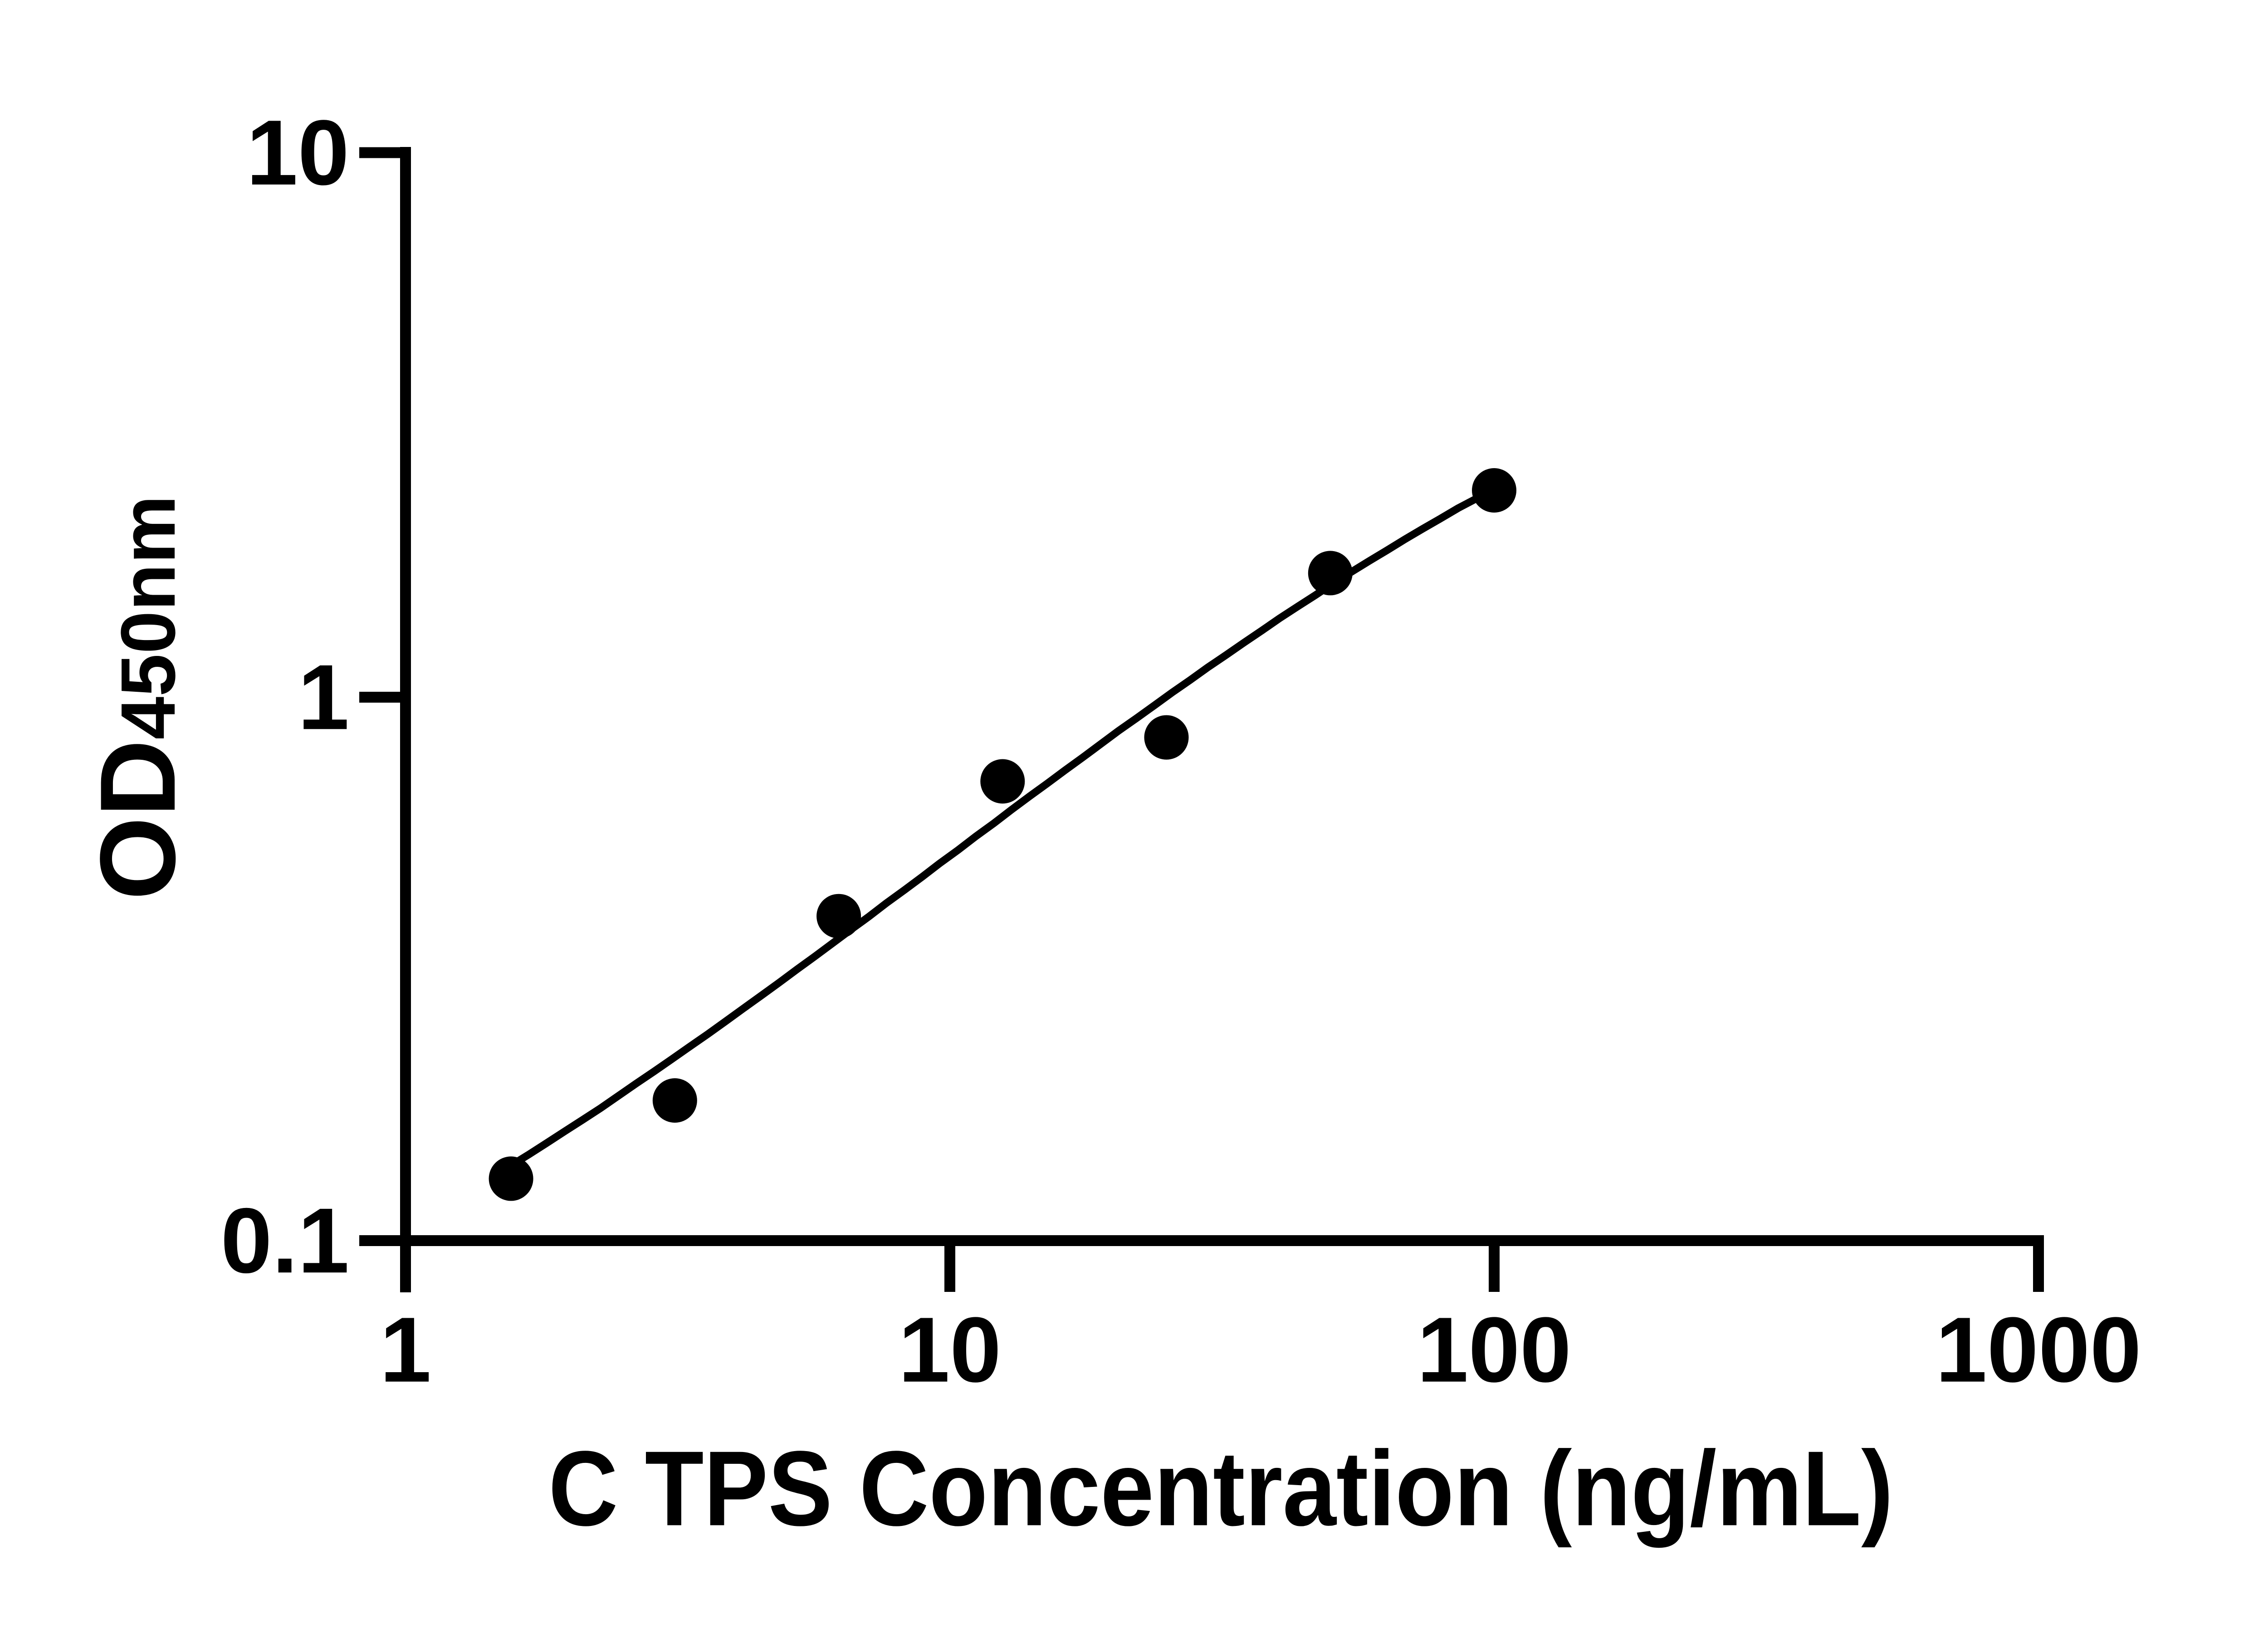 The height and width of the screenshot is (1633, 2268). Describe the element at coordinates (2038, 1350) in the screenshot. I see `svg-text: 1000` at that location.